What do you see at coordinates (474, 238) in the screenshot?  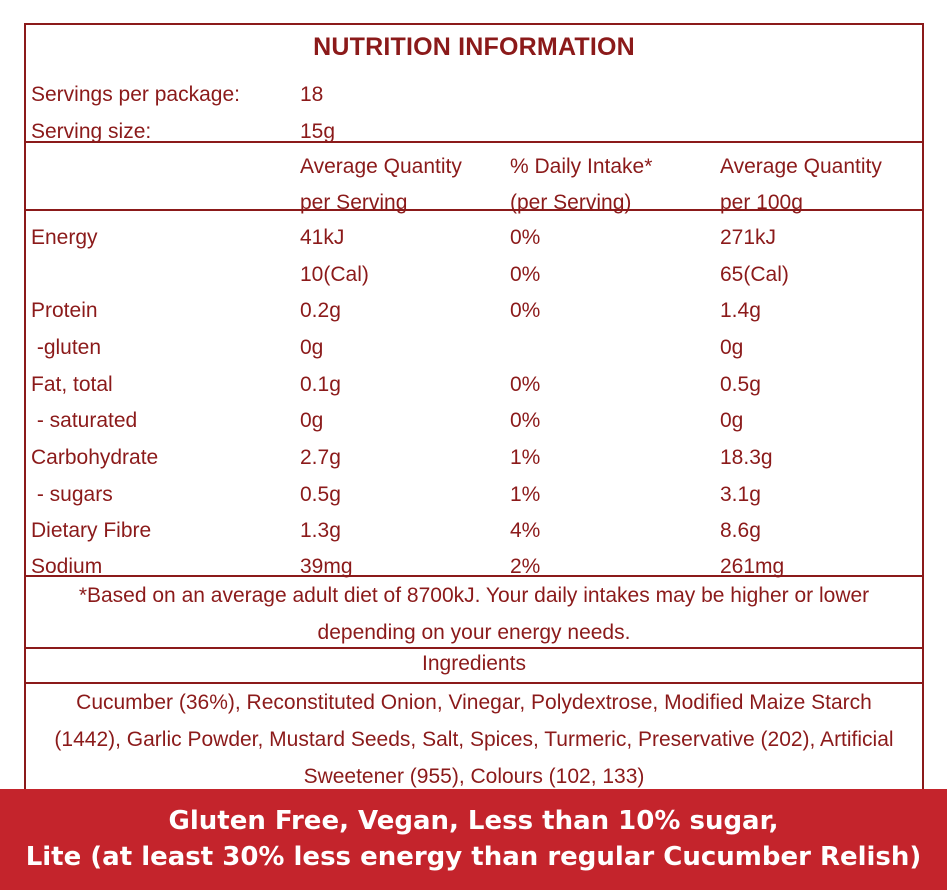 I see `nutrient-row: Energy 41kJ 0% 271kJ` at bounding box center [474, 238].